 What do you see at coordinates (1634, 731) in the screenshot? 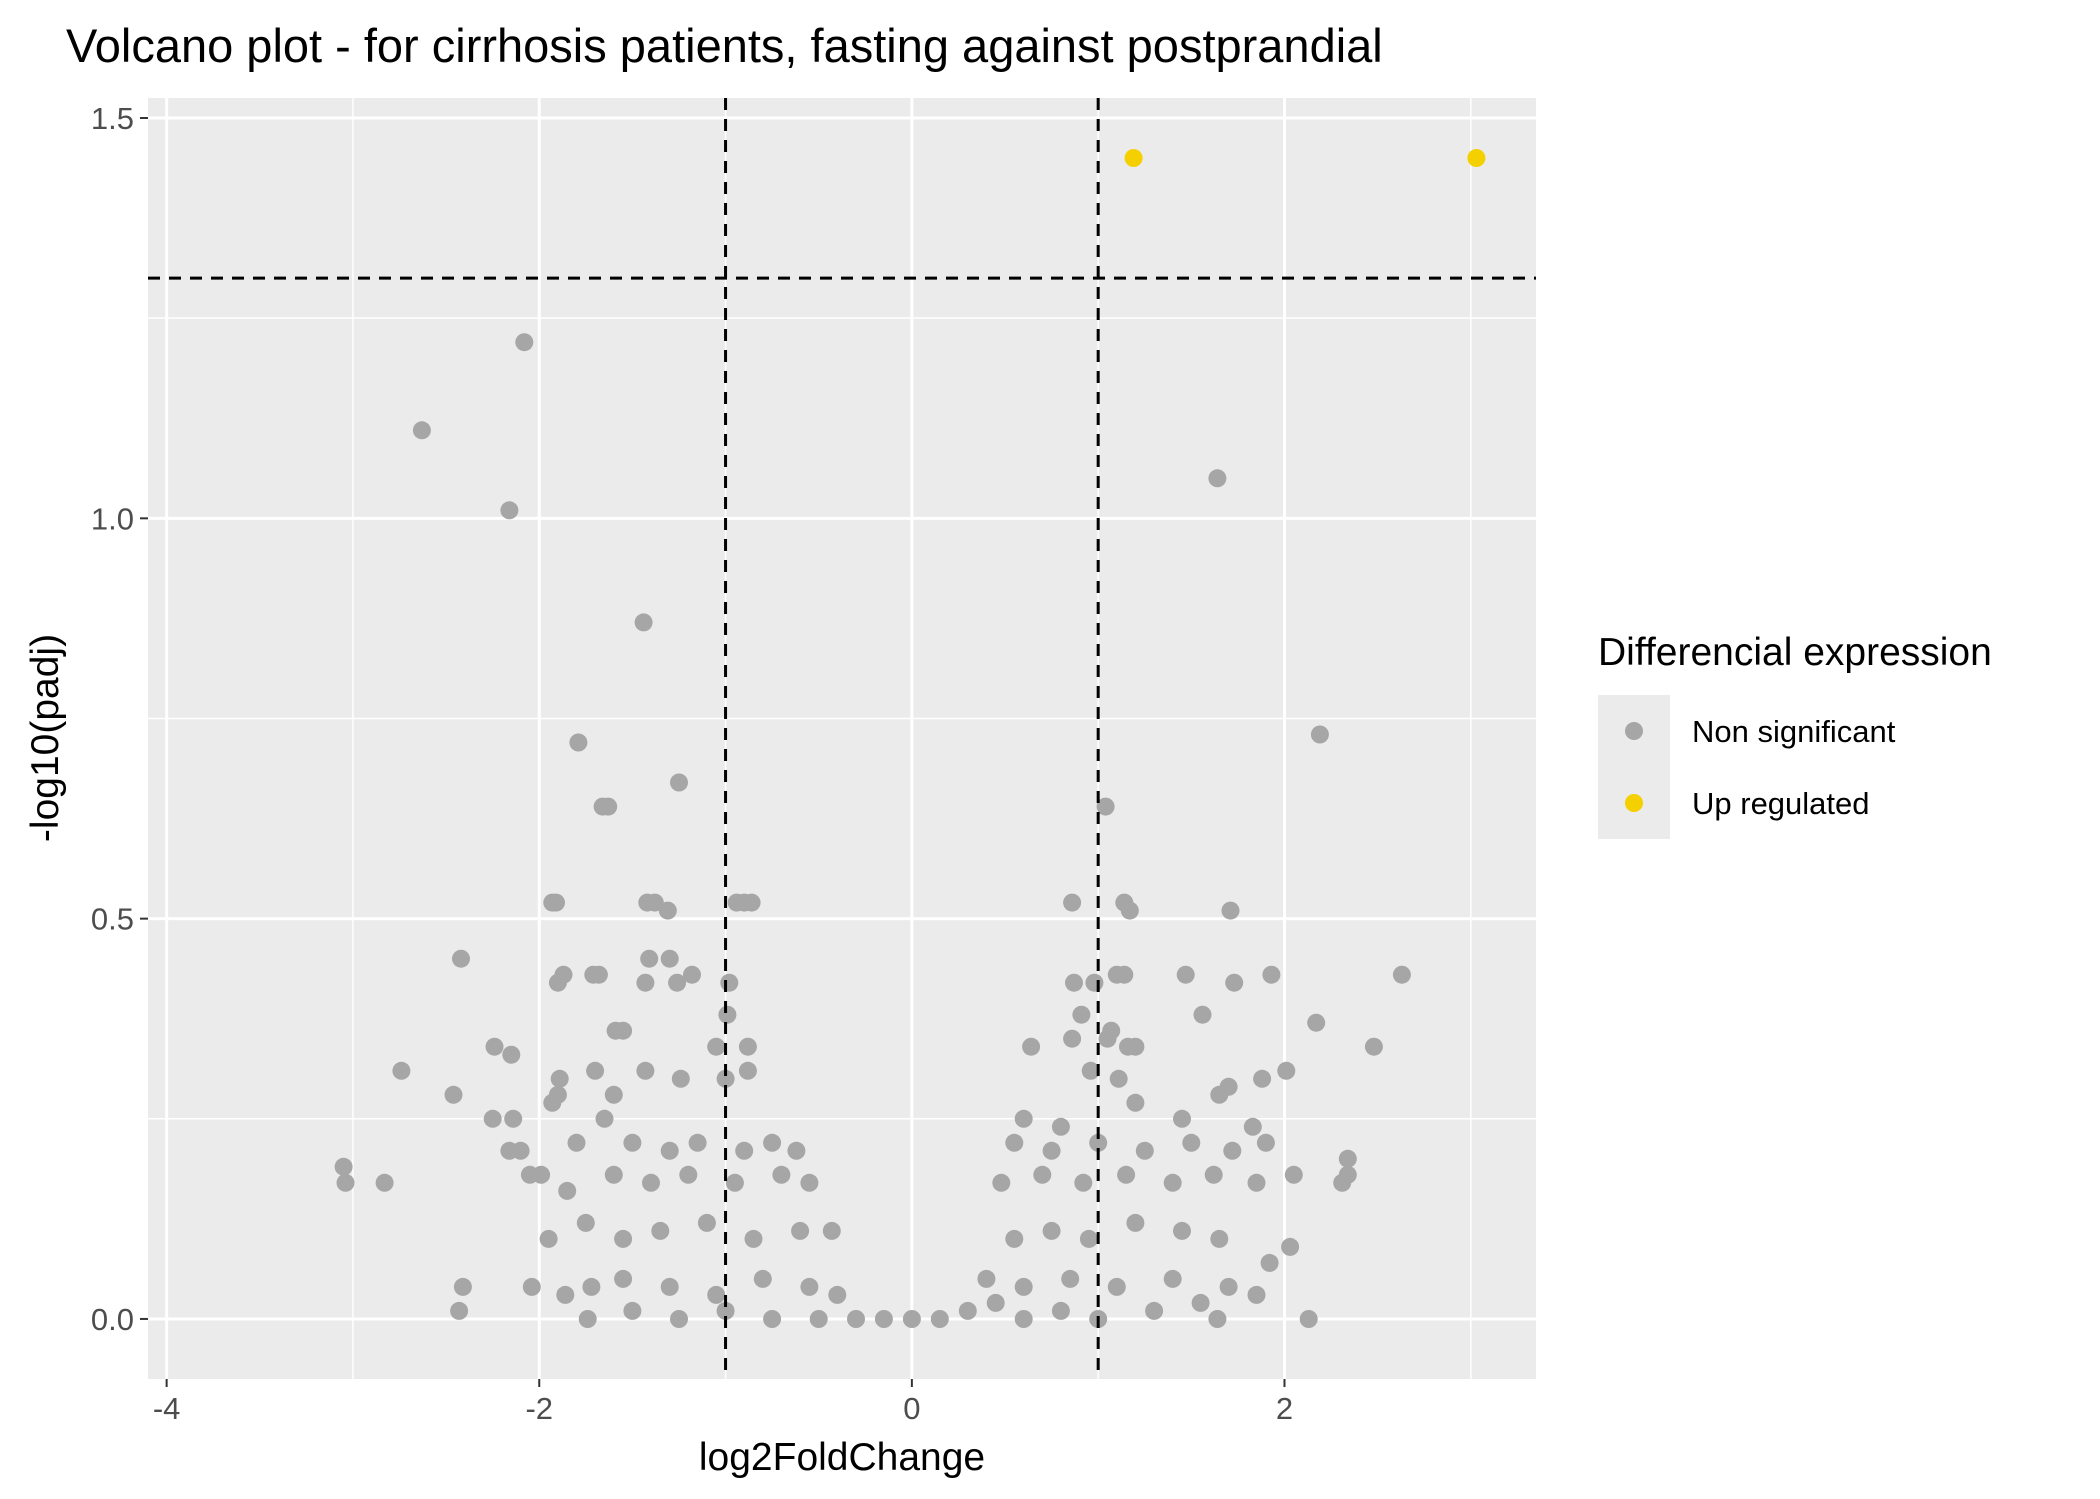
I see `legend-key-non-significant` at bounding box center [1634, 731].